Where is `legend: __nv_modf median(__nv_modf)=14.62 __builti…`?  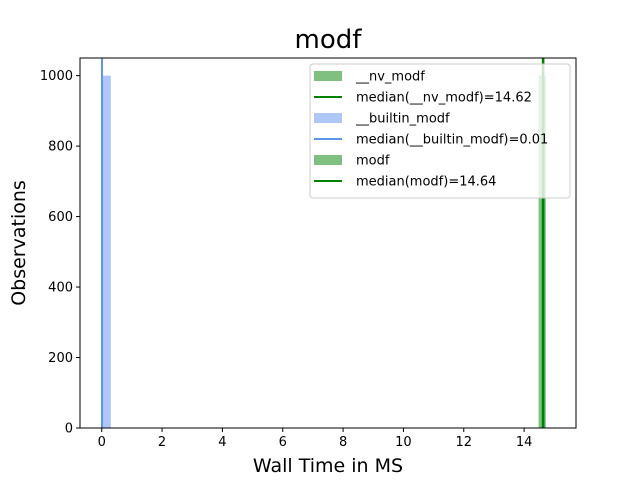 legend: __nv_modf median(__nv_modf)=14.62 __builti… is located at coordinates (440, 131).